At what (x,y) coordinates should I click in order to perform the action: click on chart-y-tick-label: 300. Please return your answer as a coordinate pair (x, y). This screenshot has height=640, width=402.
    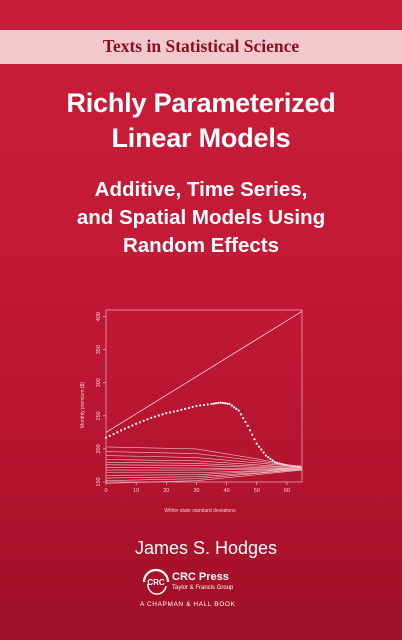
    Looking at the image, I should click on (99, 382).